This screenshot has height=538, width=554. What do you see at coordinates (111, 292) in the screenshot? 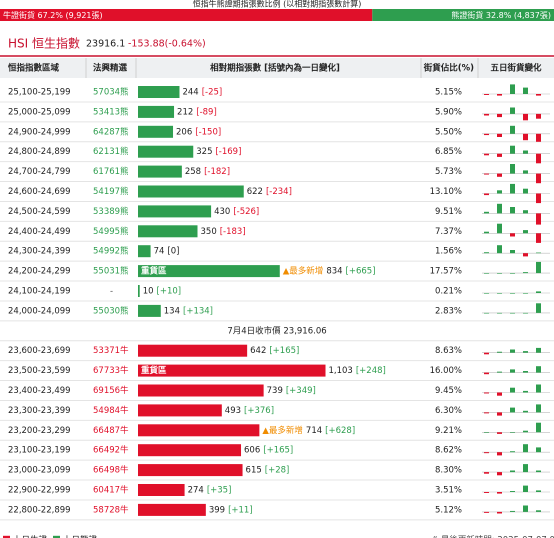
I see `code: -` at bounding box center [111, 292].